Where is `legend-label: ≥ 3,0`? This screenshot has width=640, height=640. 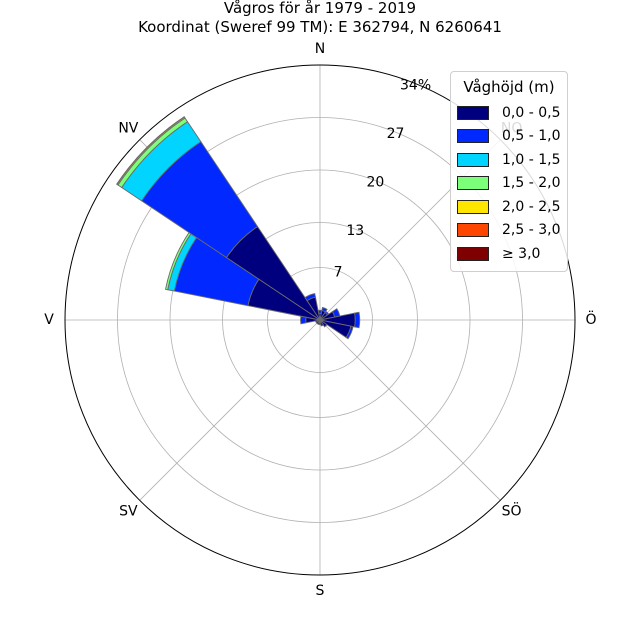 legend-label: ≥ 3,0 is located at coordinates (521, 253).